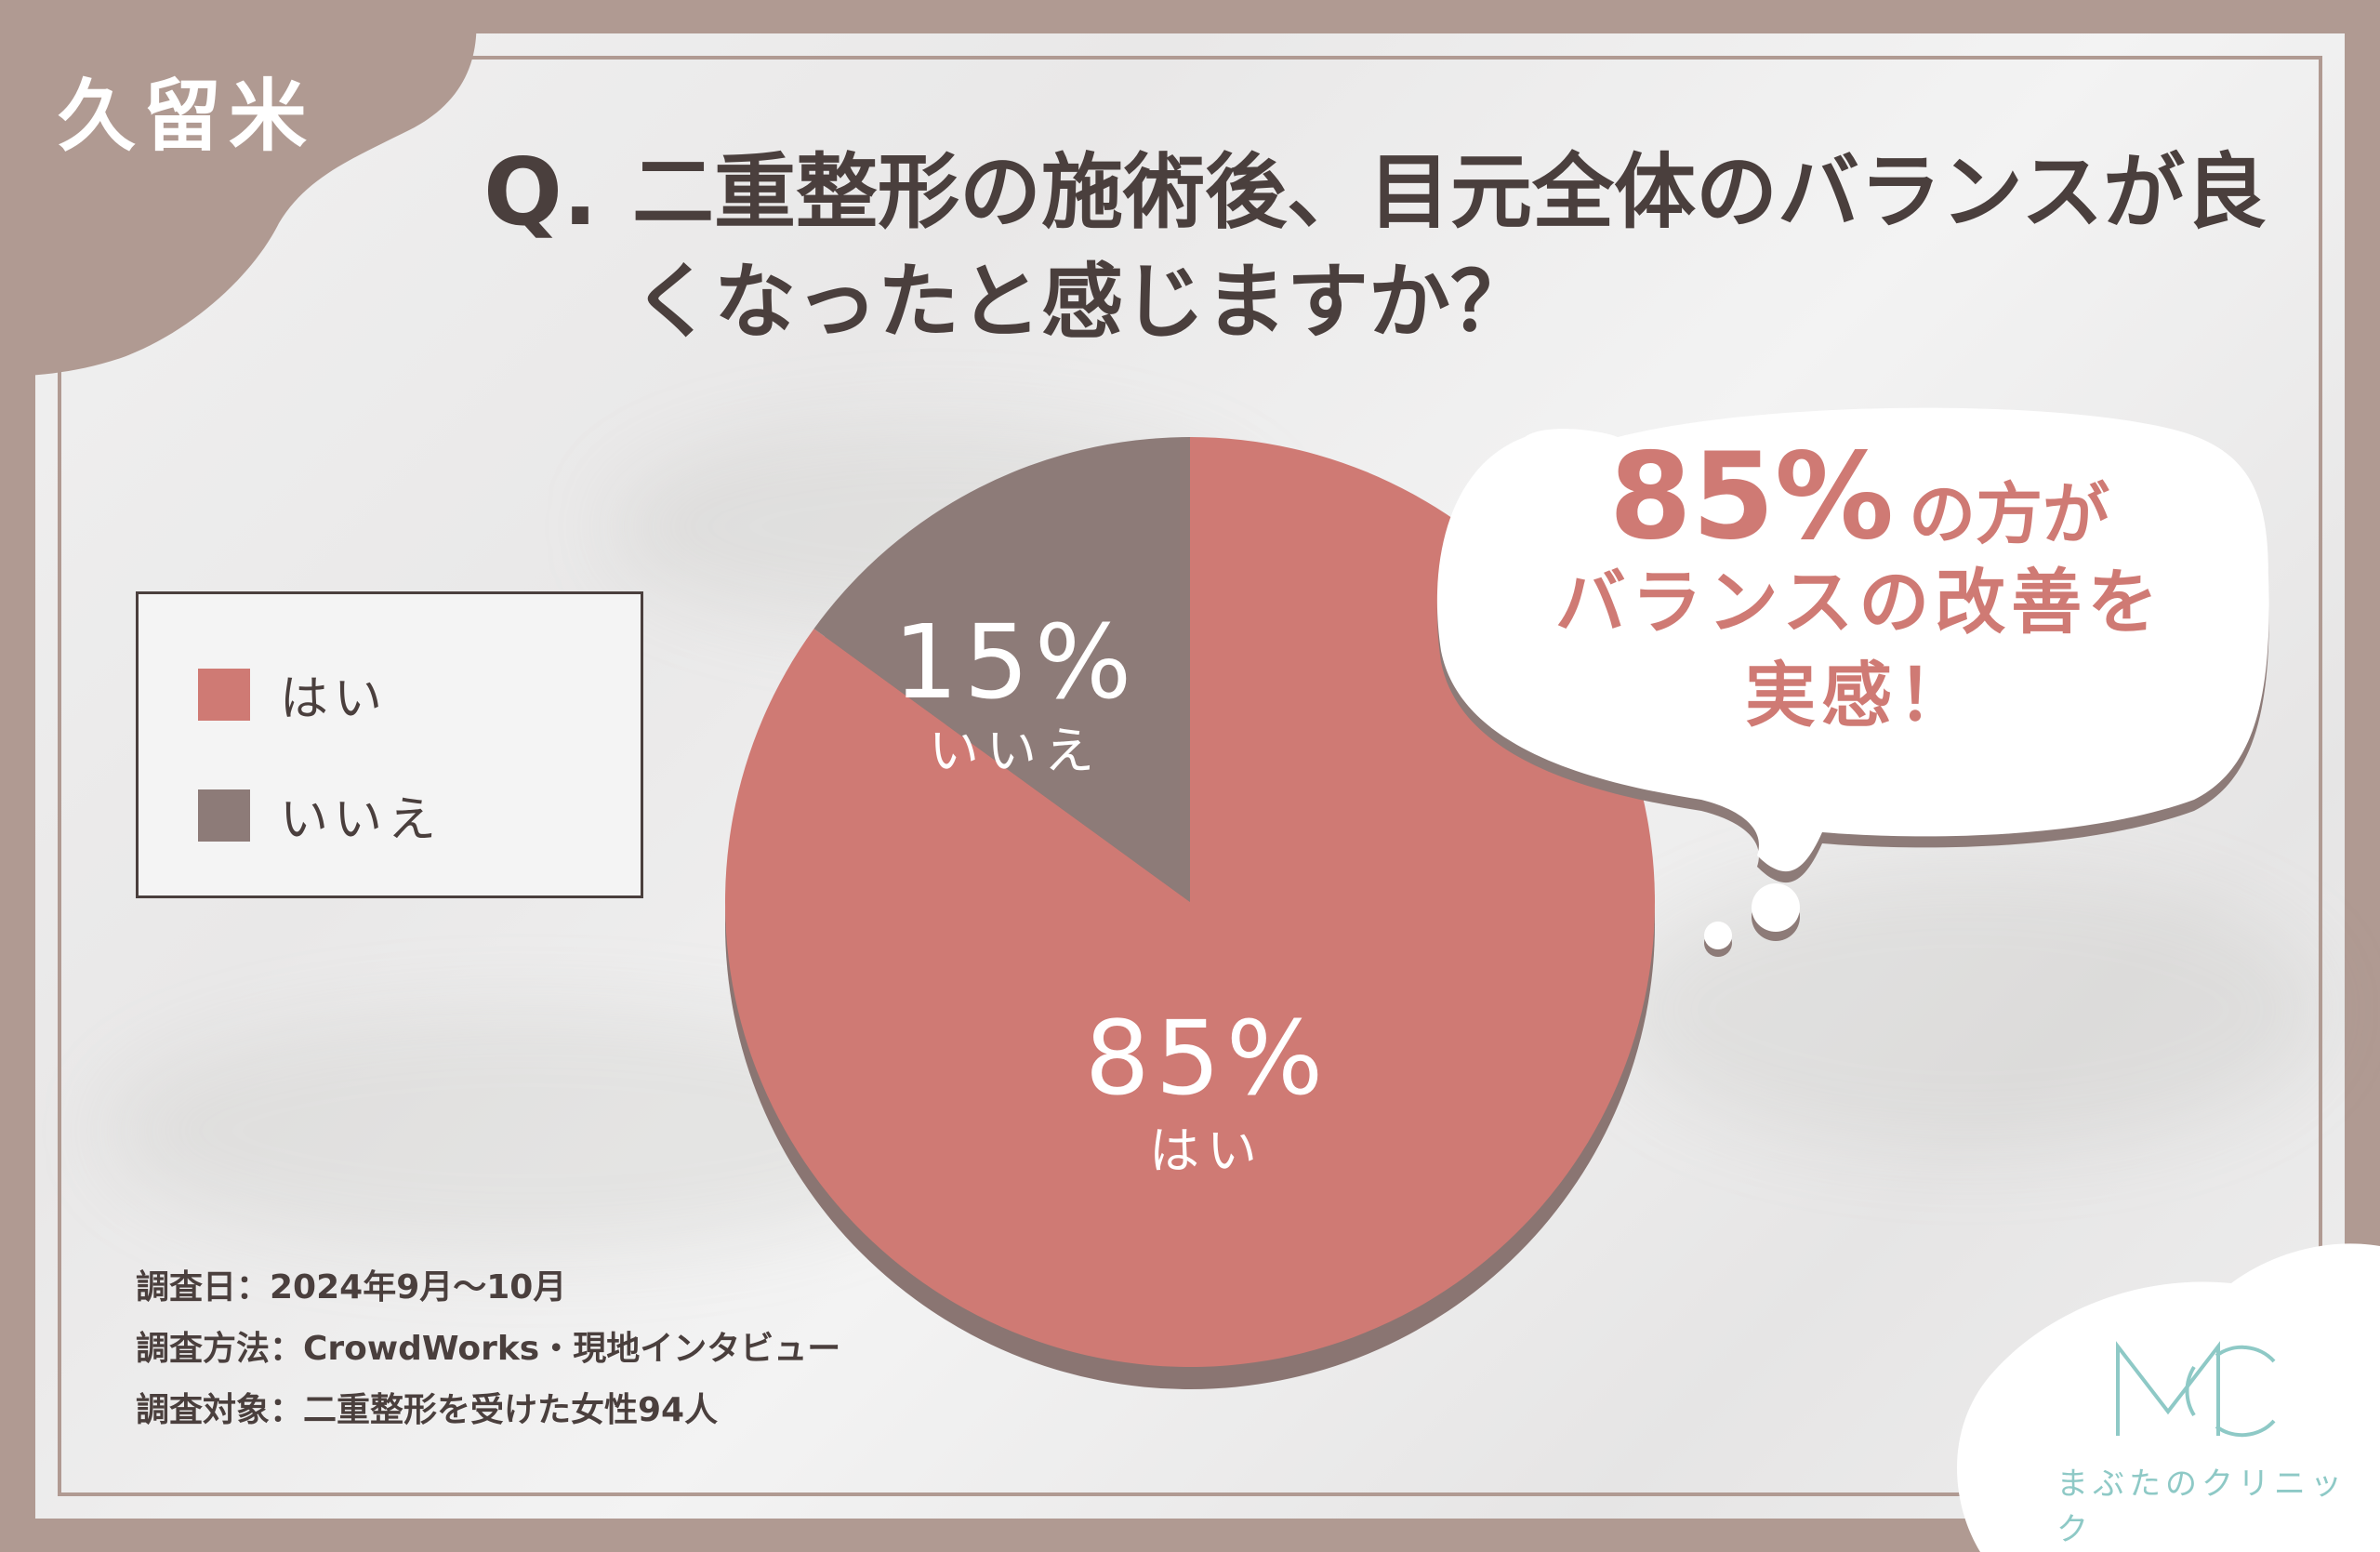 This screenshot has width=2380, height=1552. Describe the element at coordinates (1206, 1150) in the screenshot. I see `slice-category-label-yes: はい` at that location.